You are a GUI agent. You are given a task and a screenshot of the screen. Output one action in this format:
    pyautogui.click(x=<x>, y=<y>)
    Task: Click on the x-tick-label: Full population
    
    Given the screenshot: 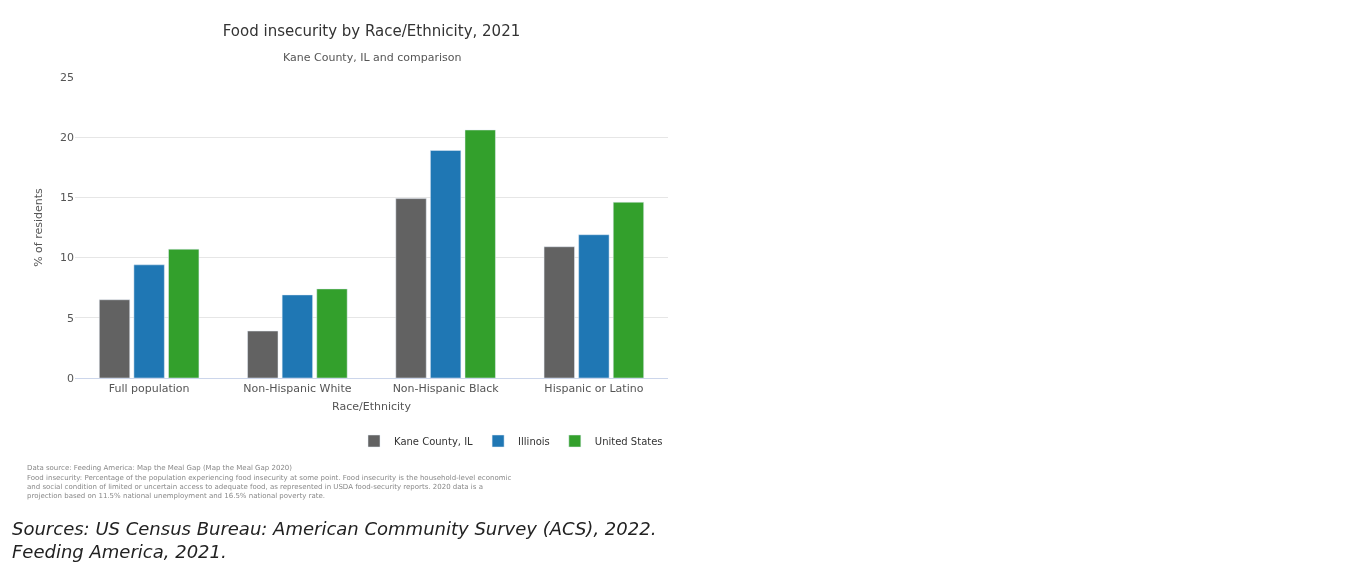 What is the action you would take?
    pyautogui.click(x=149, y=389)
    